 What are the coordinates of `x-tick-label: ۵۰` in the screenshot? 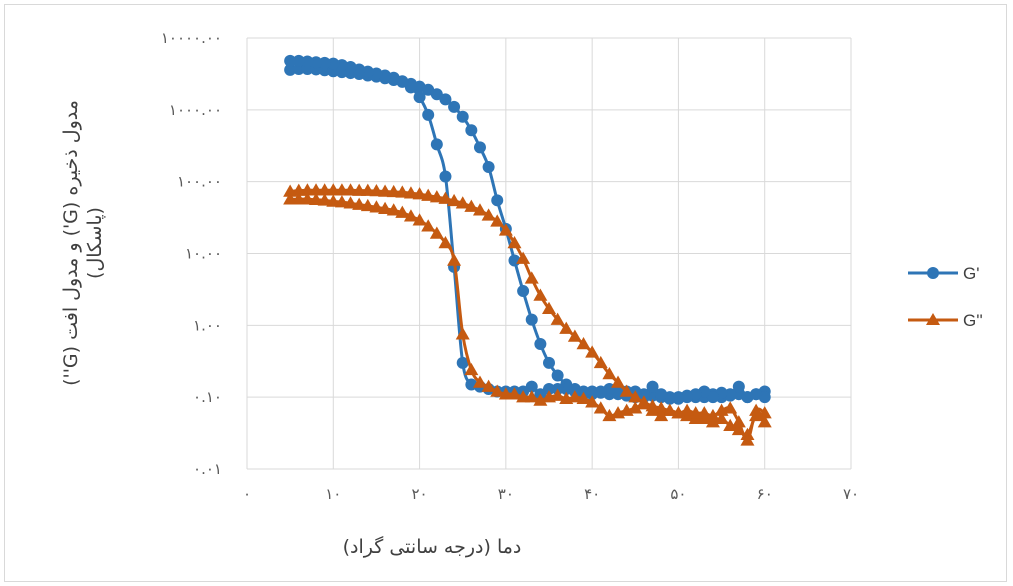 It's located at (678, 494).